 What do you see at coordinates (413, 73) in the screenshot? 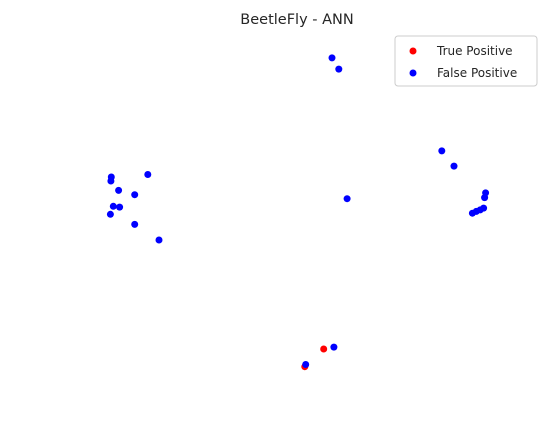
I see `legend-marker-false-positive` at bounding box center [413, 73].